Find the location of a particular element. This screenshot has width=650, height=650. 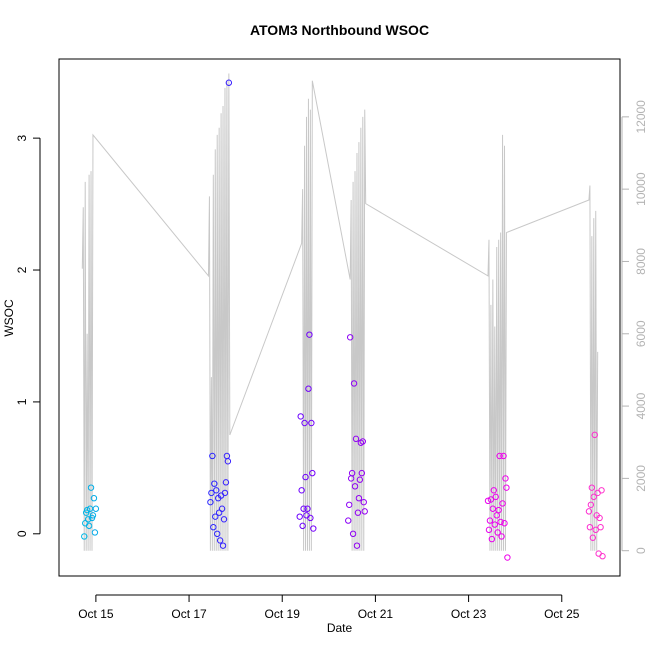

x-axis-label: Date is located at coordinates (340, 628).